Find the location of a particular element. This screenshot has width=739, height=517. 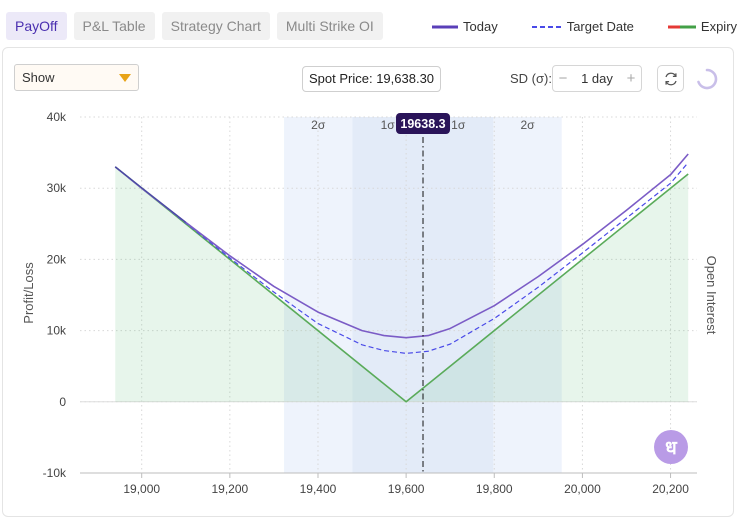

y-tick-label: 40k is located at coordinates (57, 117).